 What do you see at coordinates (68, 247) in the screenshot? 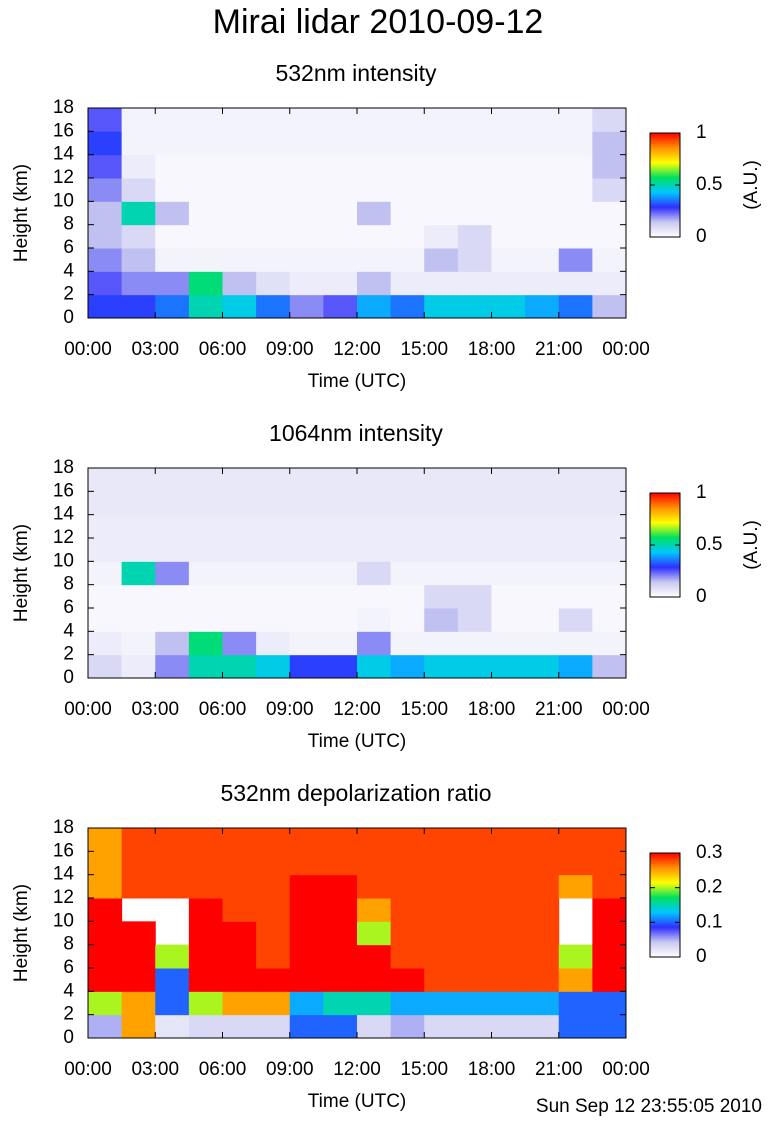
I see `y-tick-label: 6` at bounding box center [68, 247].